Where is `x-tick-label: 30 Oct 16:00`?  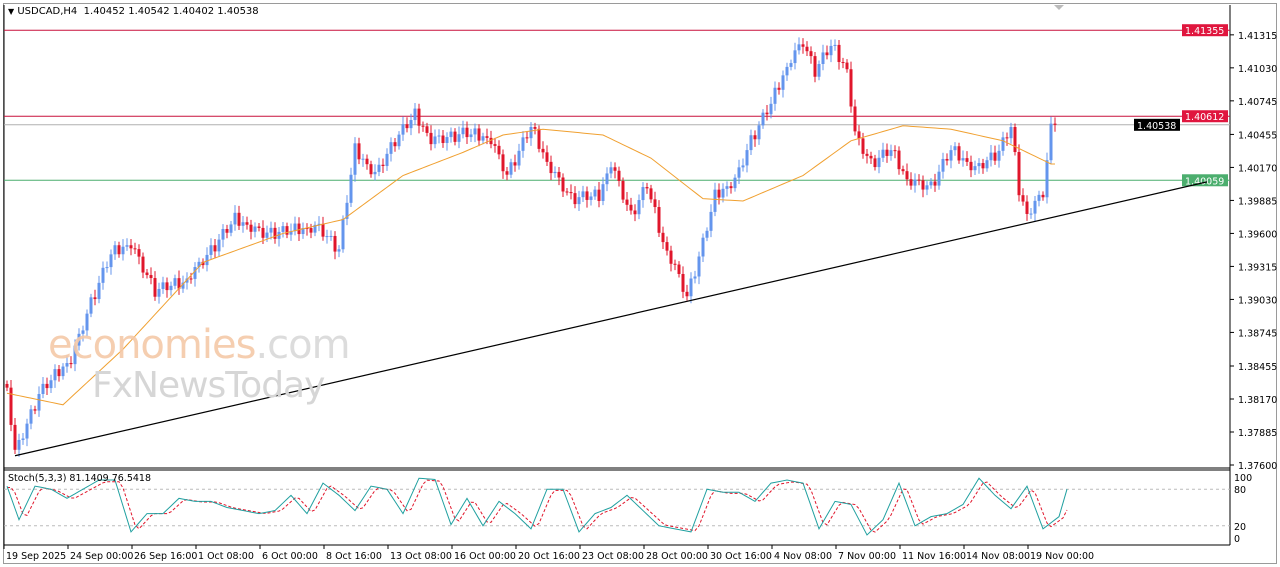
x-tick-label: 30 Oct 16:00 is located at coordinates (741, 556).